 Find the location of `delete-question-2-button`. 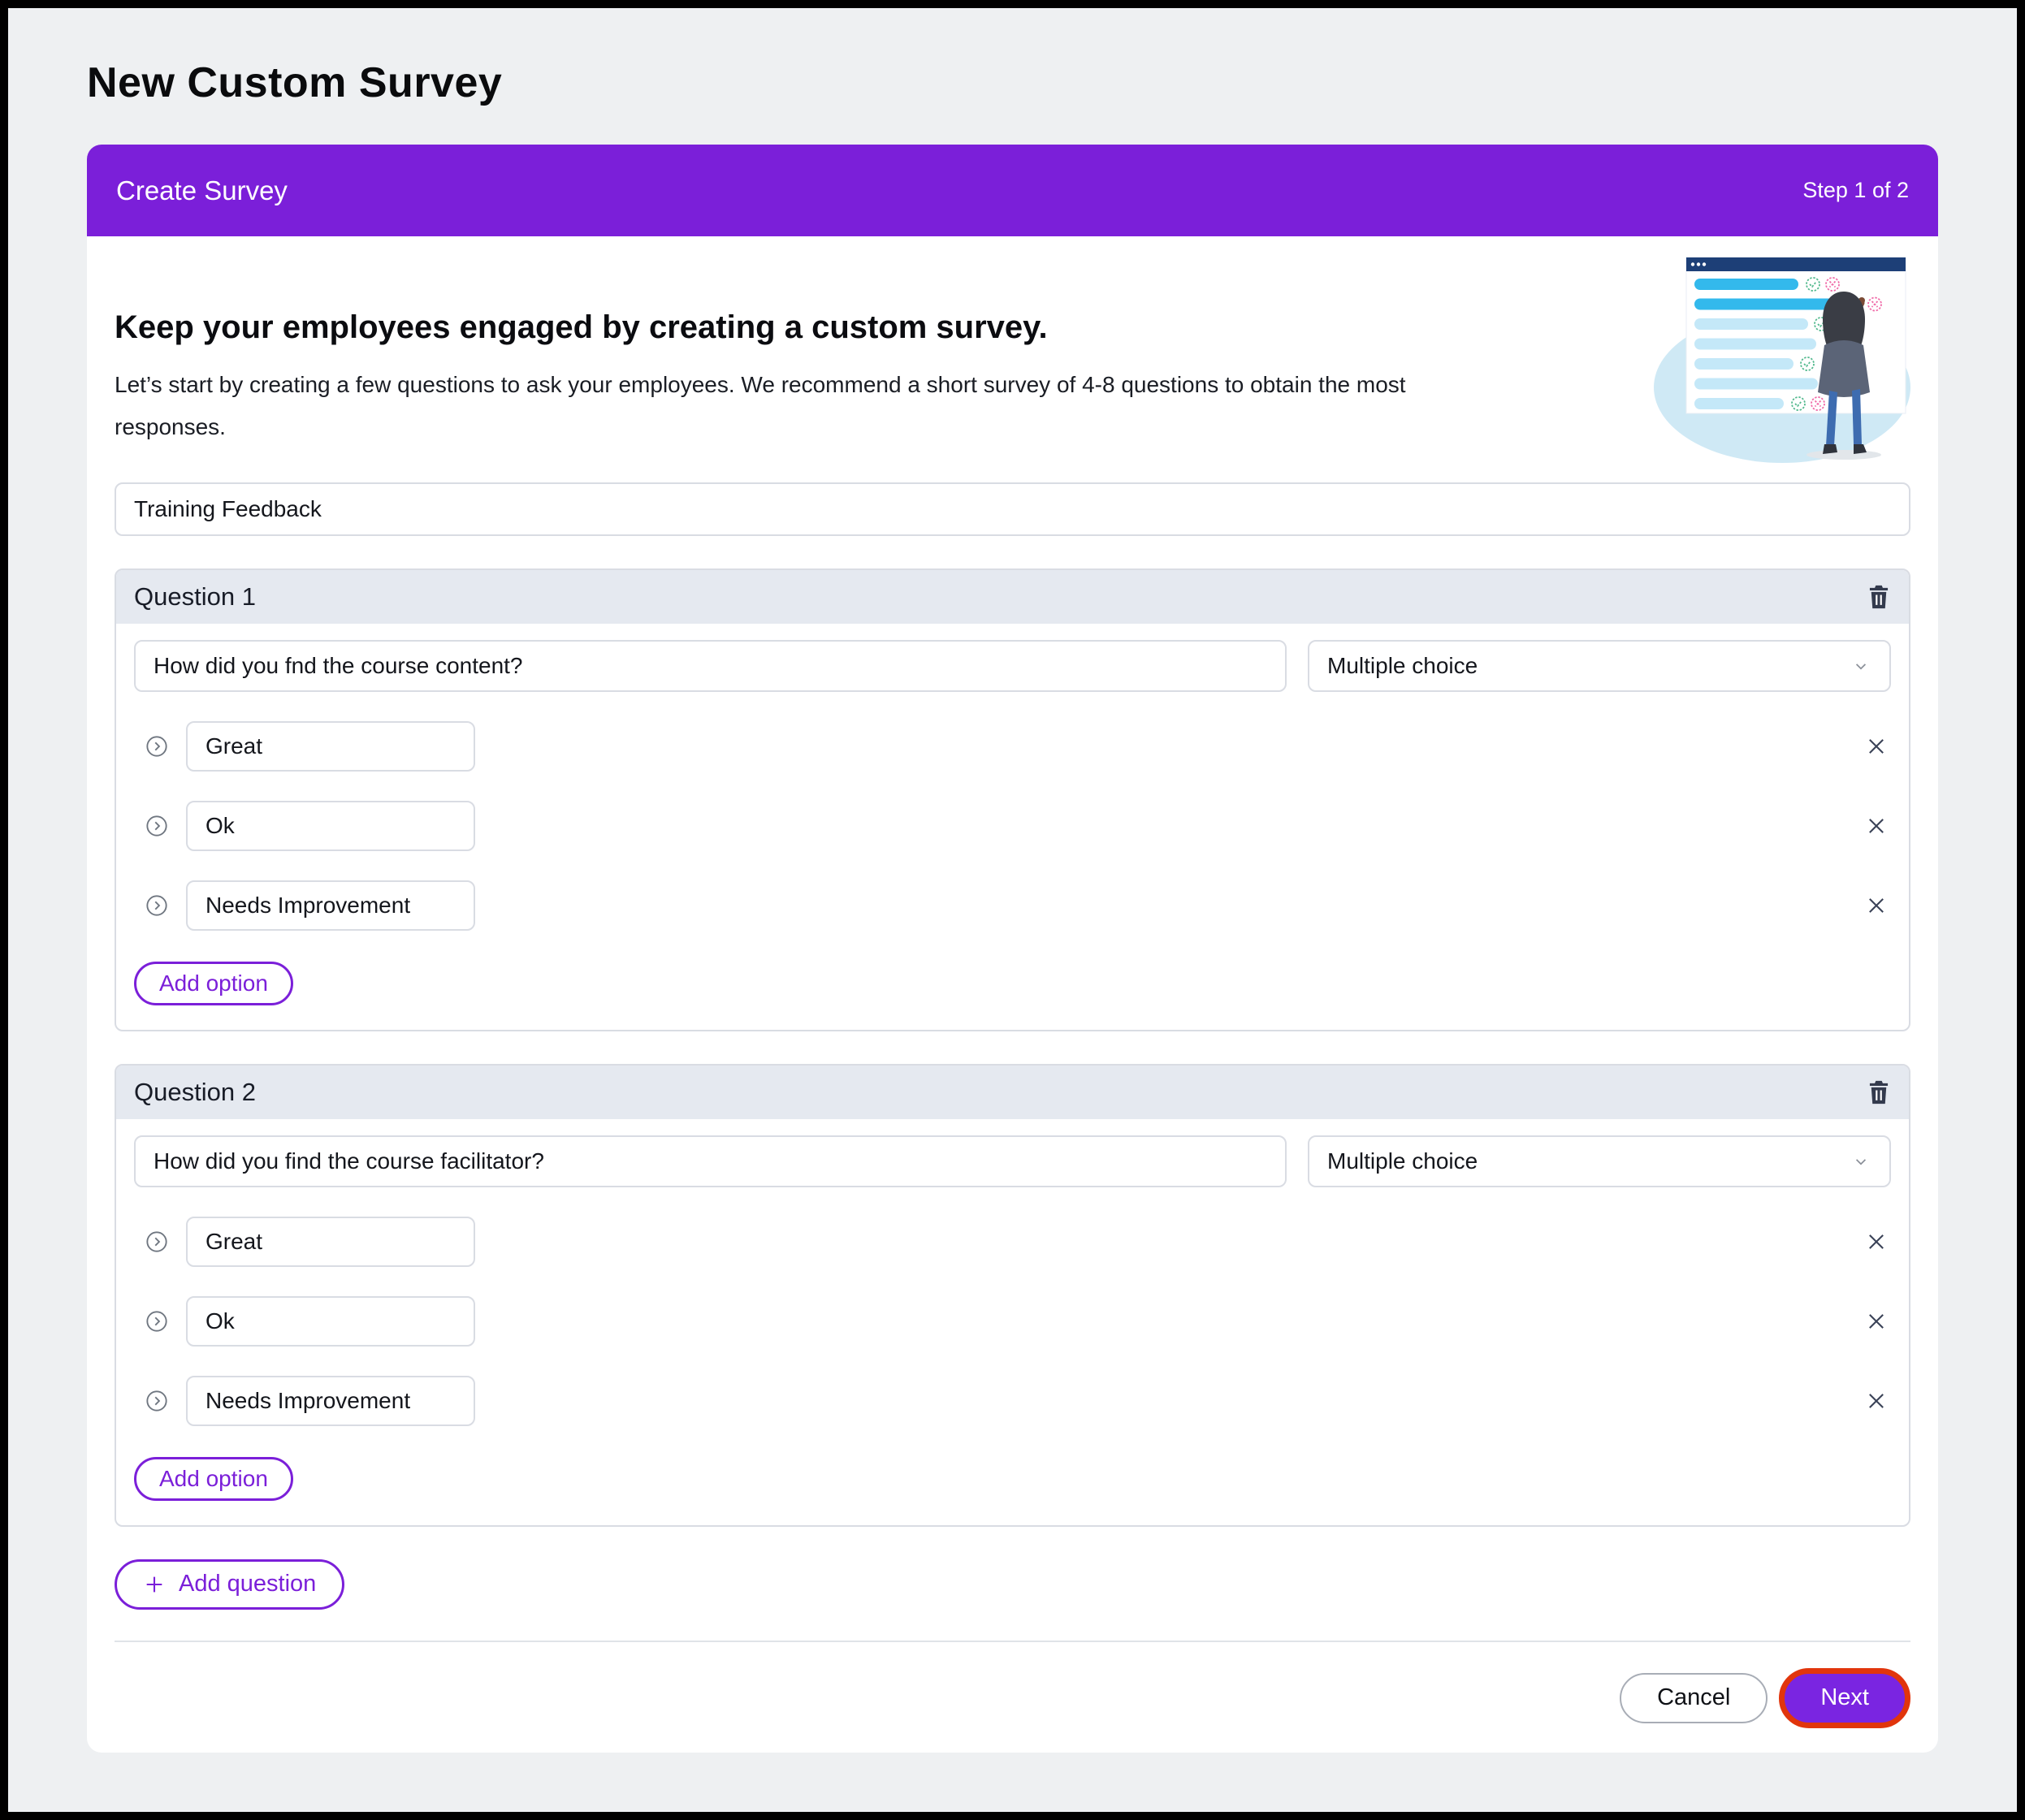

delete-question-2-button is located at coordinates (1879, 1092).